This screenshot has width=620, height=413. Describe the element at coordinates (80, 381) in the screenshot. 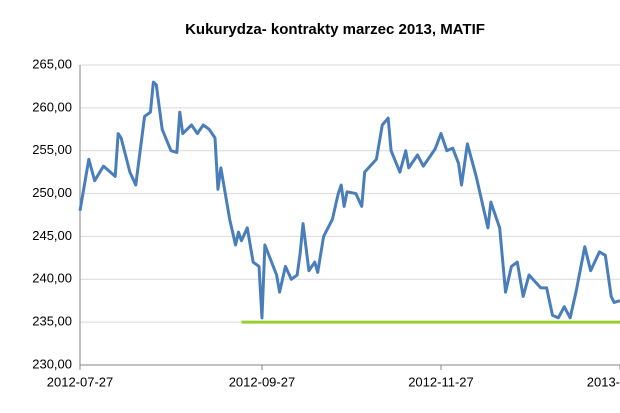

I see `x-tick-label: 2012-07-27` at that location.